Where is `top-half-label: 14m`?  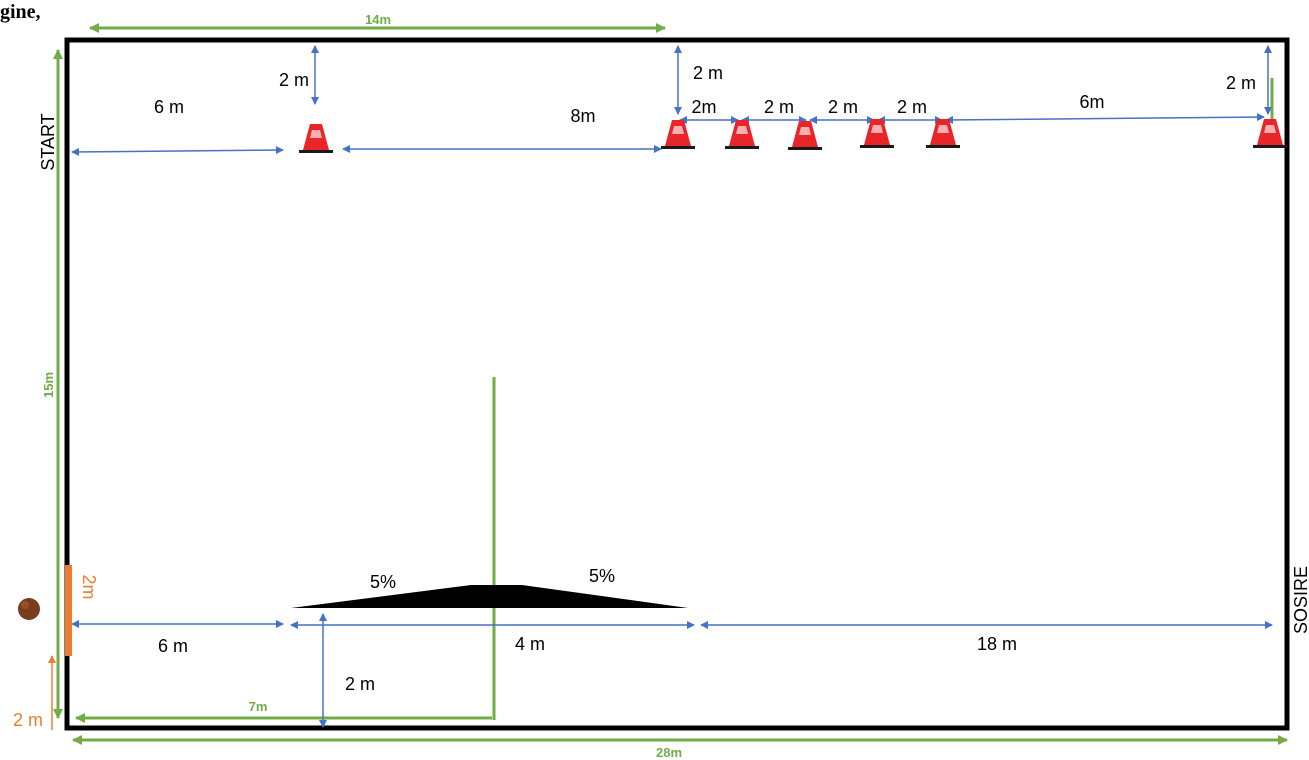 top-half-label: 14m is located at coordinates (378, 19).